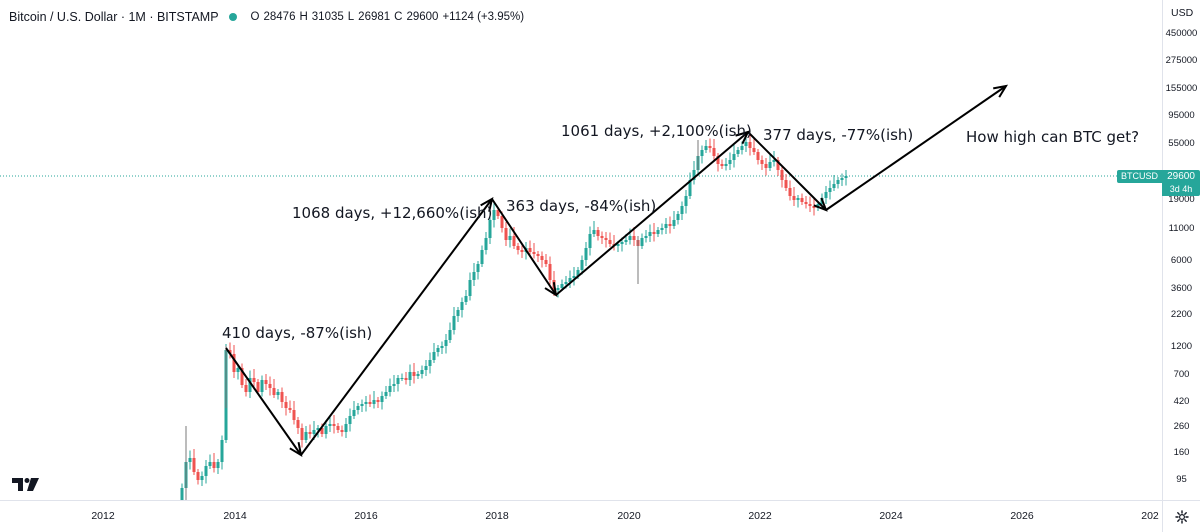 This screenshot has width=1200, height=532. I want to click on tradingview-logo-icon, so click(26, 484).